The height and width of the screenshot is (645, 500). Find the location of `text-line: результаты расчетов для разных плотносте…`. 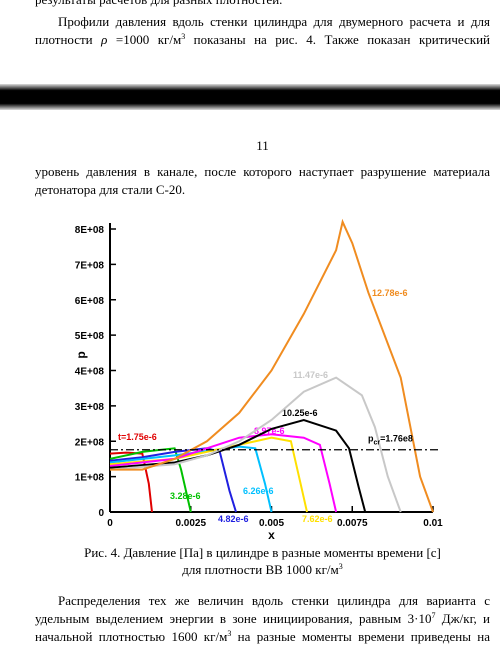

text-line: результаты расчетов для разных плотносте… is located at coordinates (262, 4).